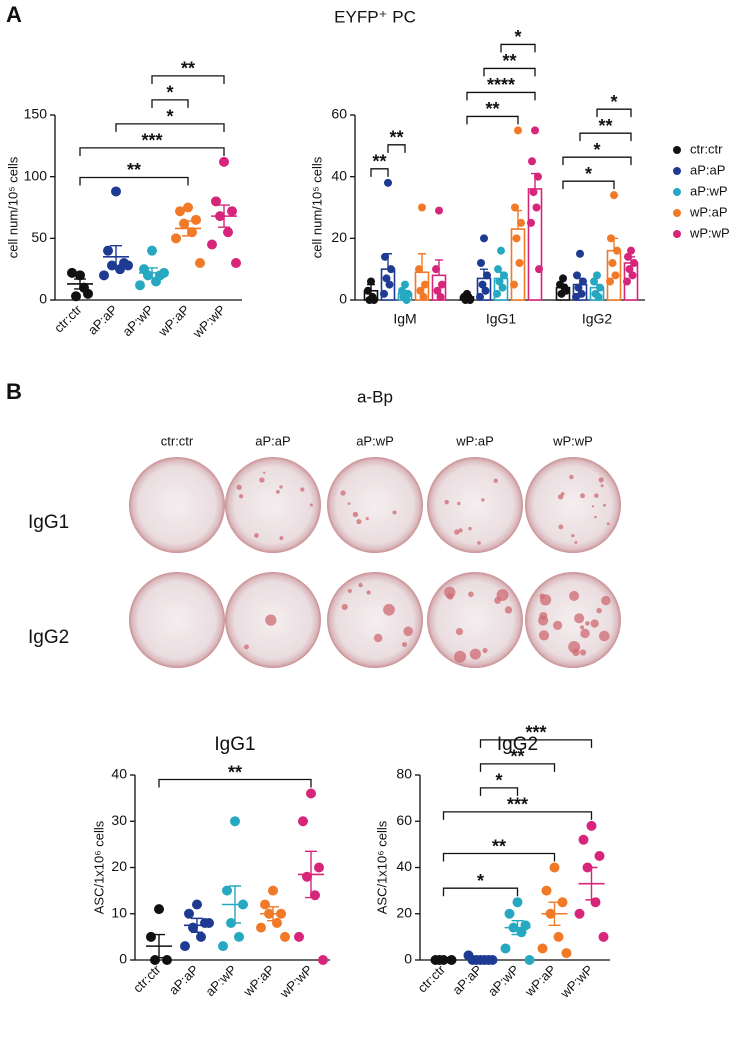 The image size is (749, 1042). Describe the element at coordinates (709, 232) in the screenshot. I see `legend-label: wP:wP` at that location.